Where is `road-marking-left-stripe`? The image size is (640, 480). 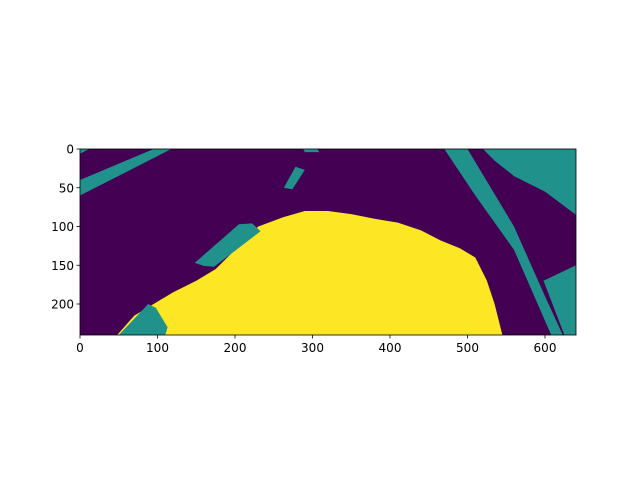
road-marking-left-stripe is located at coordinates (126, 172).